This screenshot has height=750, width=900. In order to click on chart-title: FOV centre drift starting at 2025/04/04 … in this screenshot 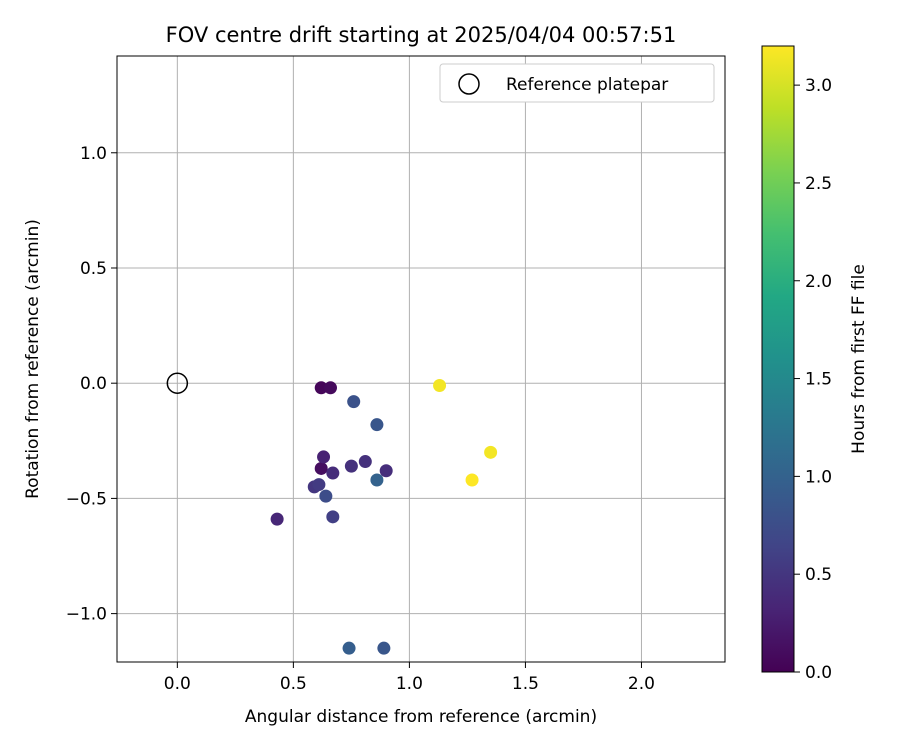, I will do `click(421, 35)`.